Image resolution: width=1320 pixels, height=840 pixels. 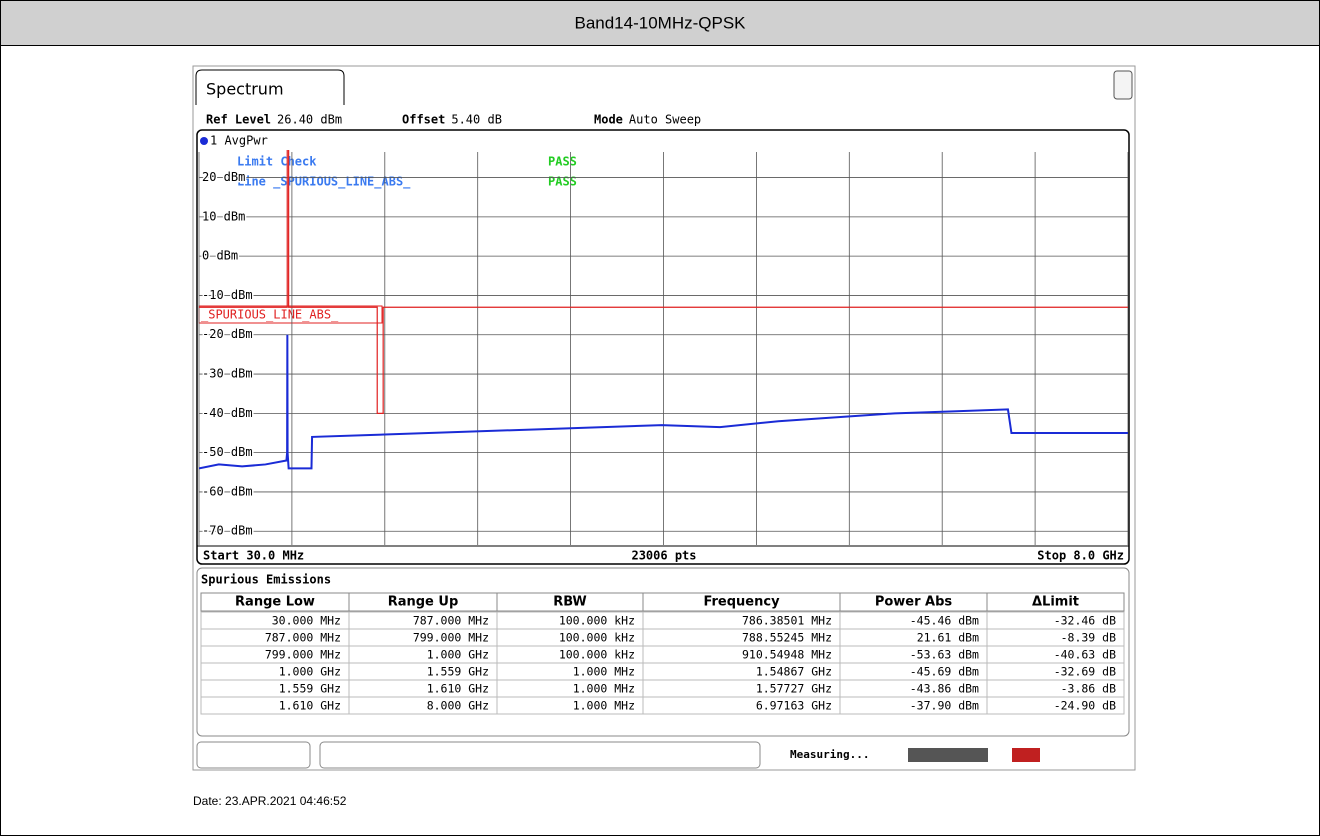 I want to click on cell-text: -3.86 dB, so click(x=1088, y=689).